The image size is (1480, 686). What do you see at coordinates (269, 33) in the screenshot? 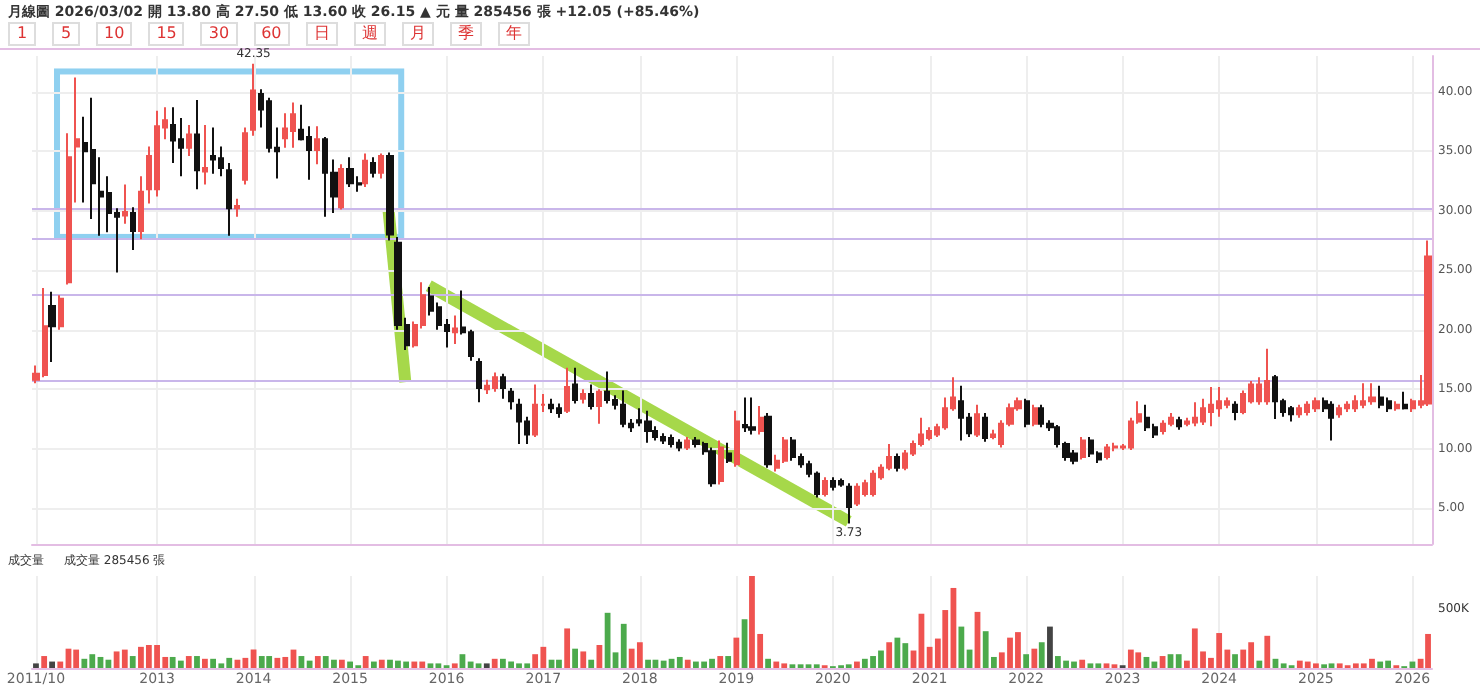
I see `text: 1 5 10 15 30 60 日 週 月 季 年` at bounding box center [269, 33].